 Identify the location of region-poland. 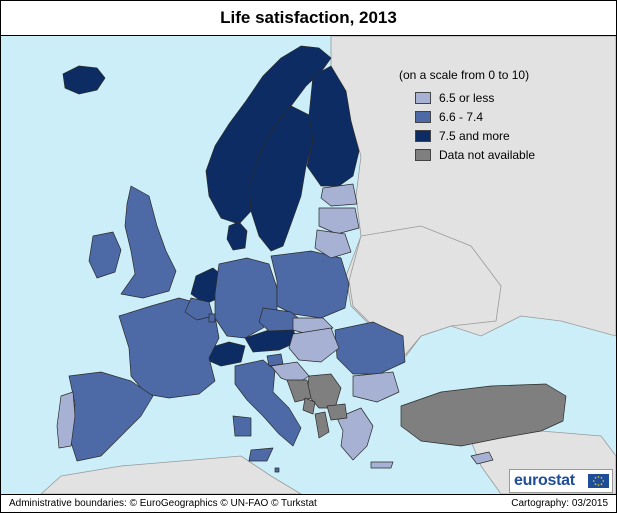
(310, 284).